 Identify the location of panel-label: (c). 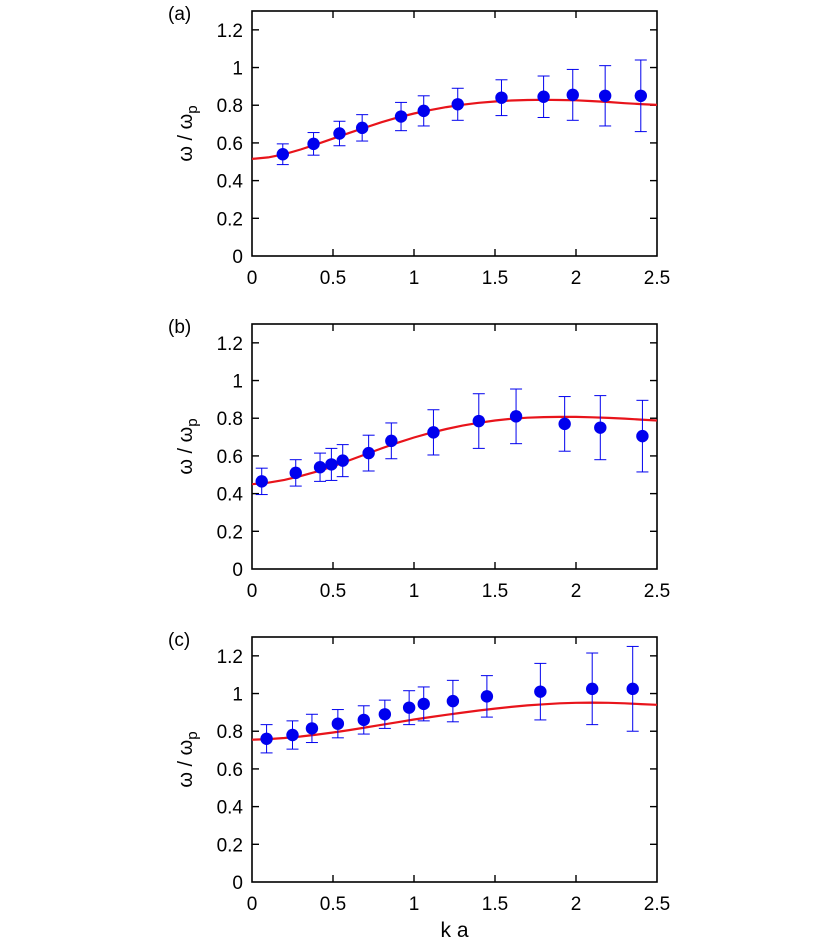
(179, 640).